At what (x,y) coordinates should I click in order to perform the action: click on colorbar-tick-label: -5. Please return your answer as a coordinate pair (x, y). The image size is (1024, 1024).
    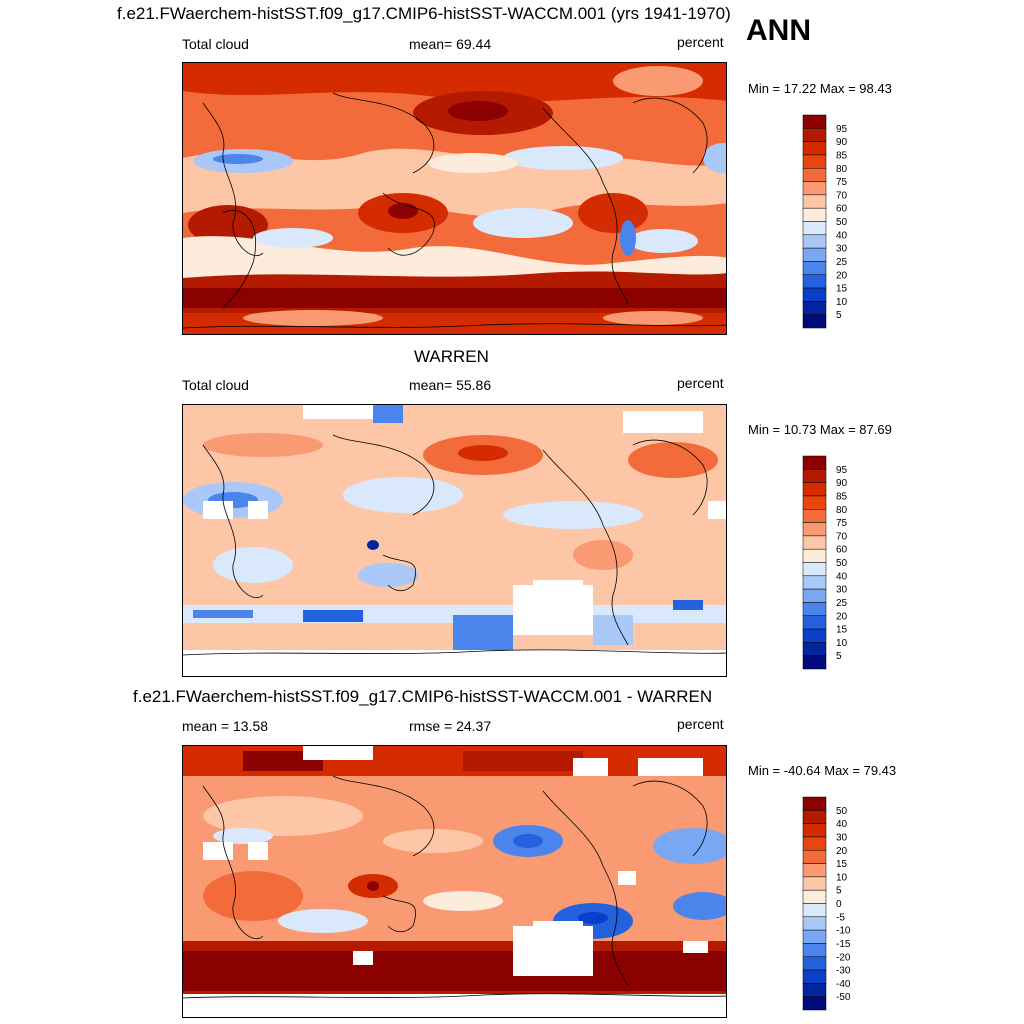
    Looking at the image, I should click on (840, 917).